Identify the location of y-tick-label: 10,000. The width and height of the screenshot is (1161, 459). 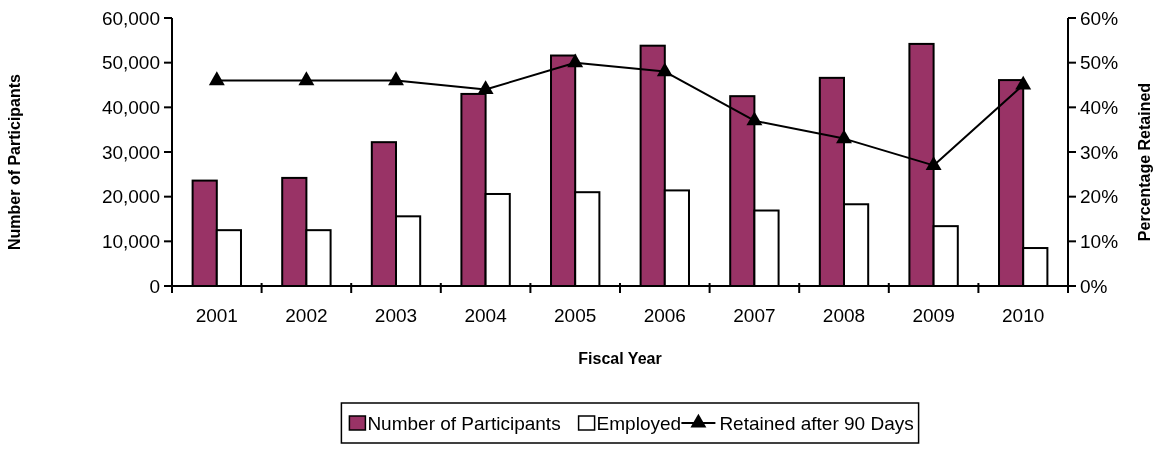
(130, 241).